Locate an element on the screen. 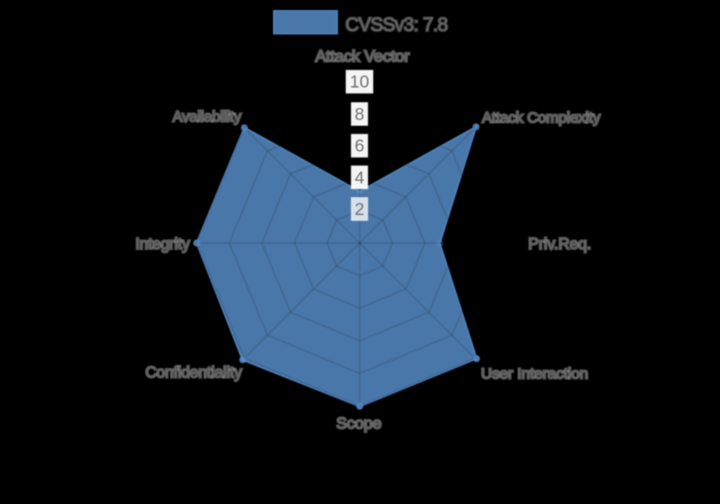  svg-text: 6 is located at coordinates (360, 146).